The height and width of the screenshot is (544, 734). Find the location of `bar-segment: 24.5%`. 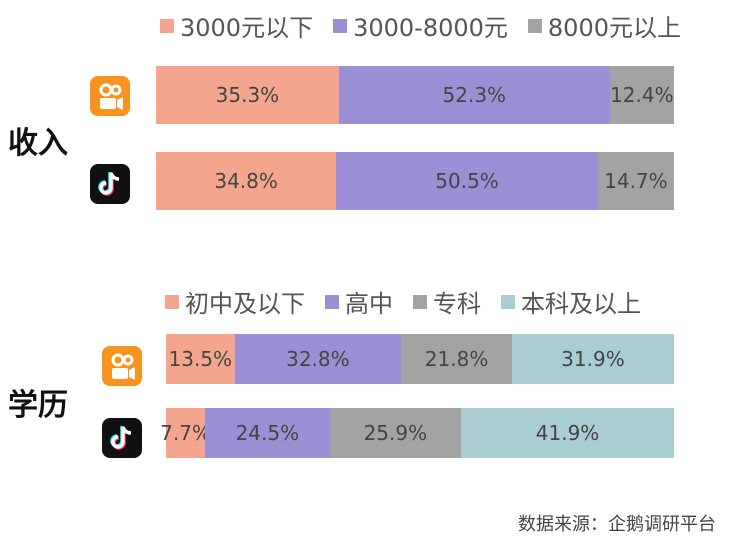

bar-segment: 24.5% is located at coordinates (267, 433).